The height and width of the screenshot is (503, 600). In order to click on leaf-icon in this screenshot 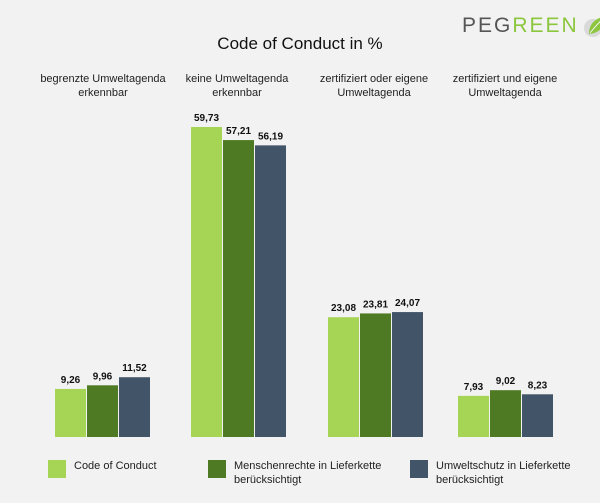, I will do `click(591, 27)`.